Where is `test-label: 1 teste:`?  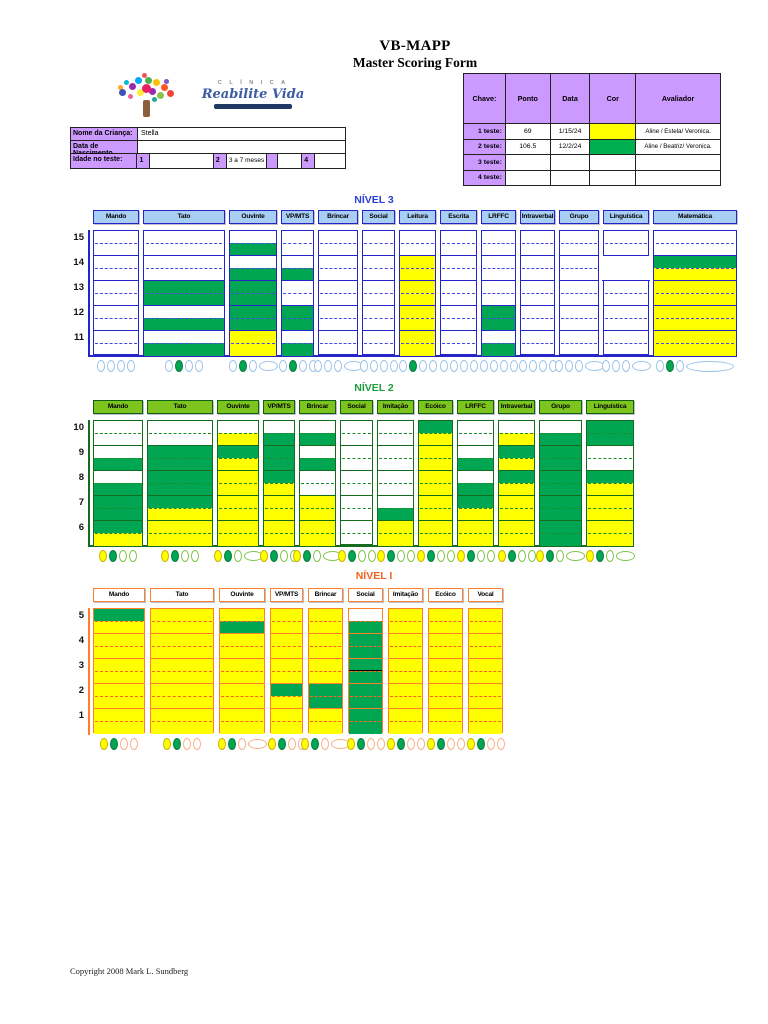 test-label: 1 teste: is located at coordinates (484, 131).